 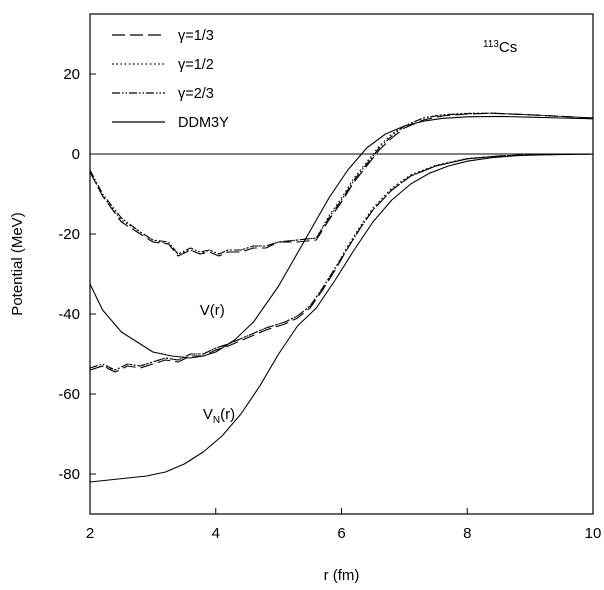 I want to click on x-tick-label: 8, so click(x=467, y=533).